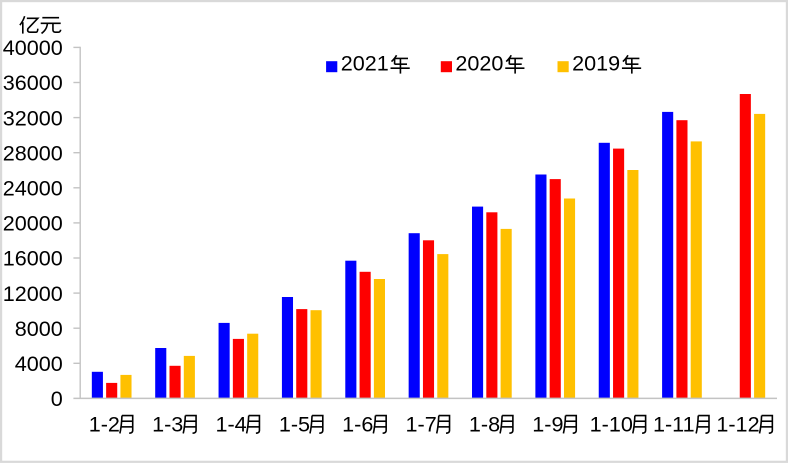 This screenshot has height=468, width=788. I want to click on svg-text: 24000, so click(33, 188).